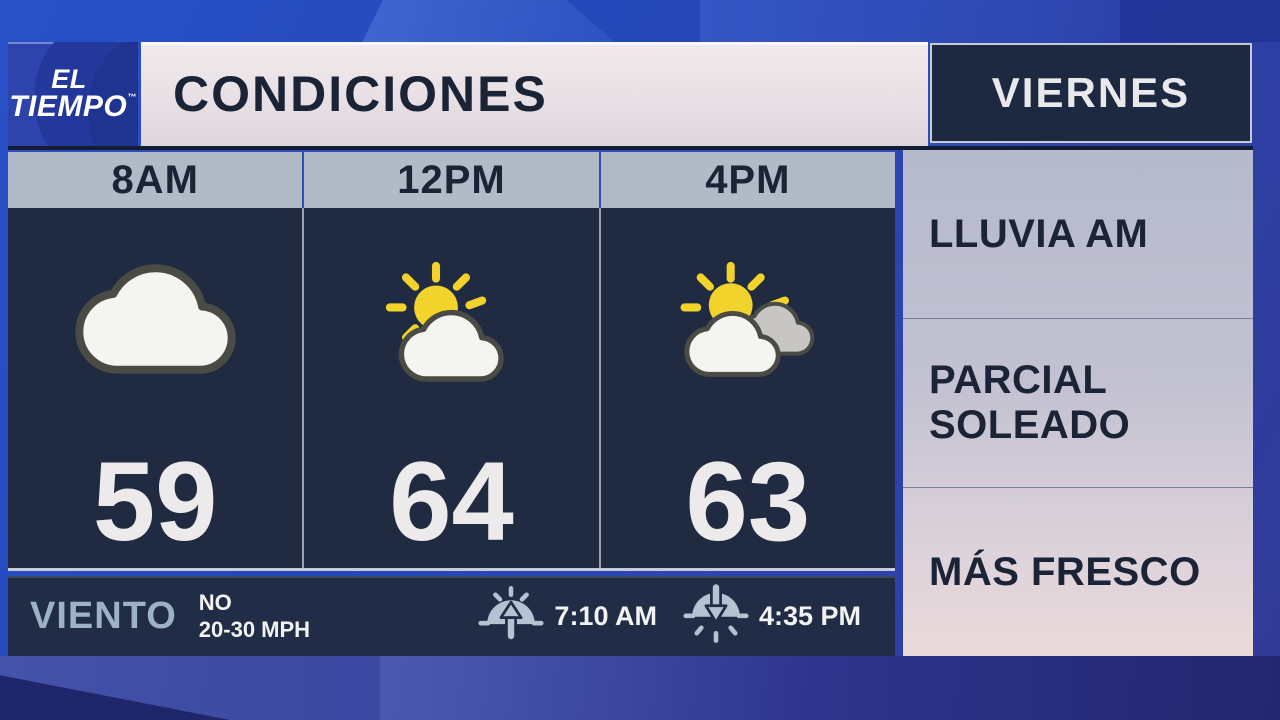 The image size is (1280, 720). What do you see at coordinates (630, 148) in the screenshot?
I see `header-underline` at bounding box center [630, 148].